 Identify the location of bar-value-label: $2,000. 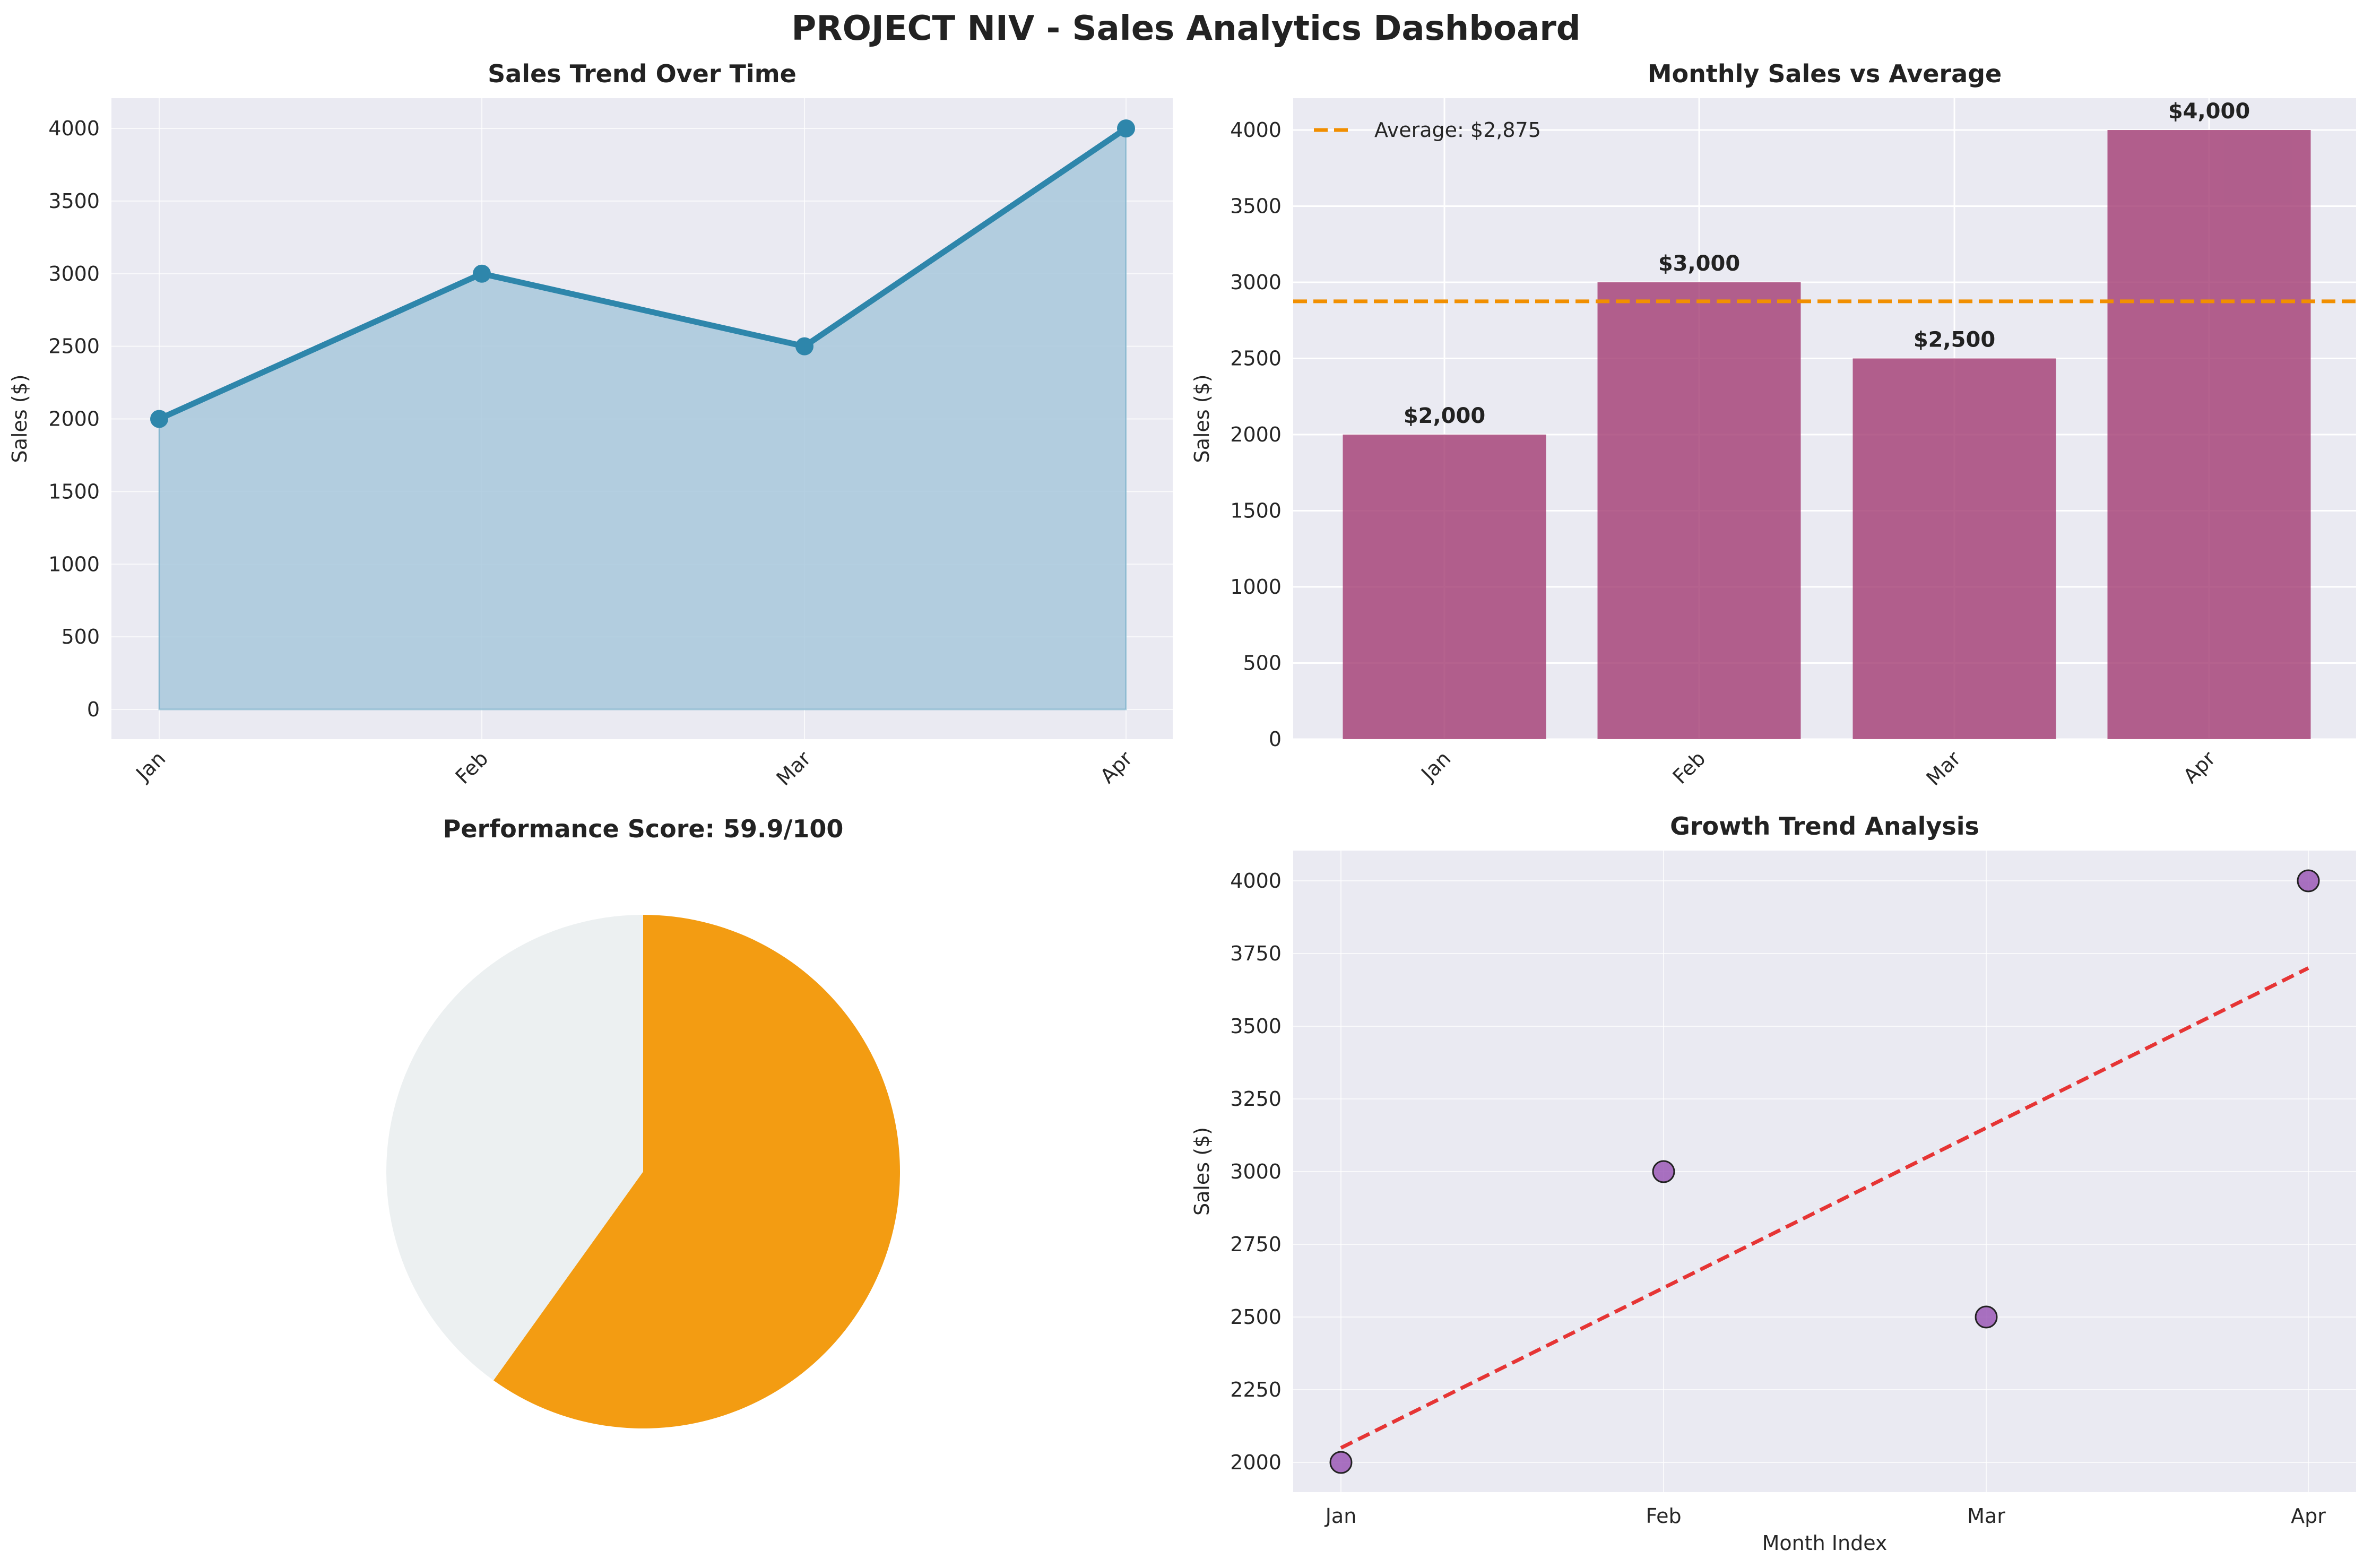
(1444, 416).